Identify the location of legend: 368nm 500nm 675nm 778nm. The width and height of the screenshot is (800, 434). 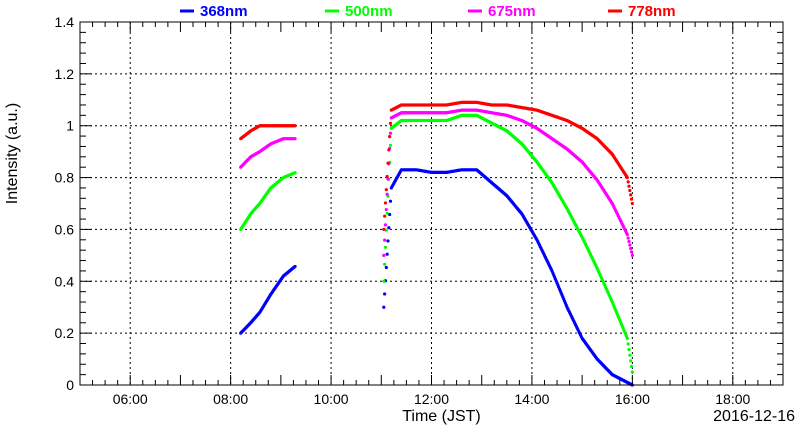
(428, 11).